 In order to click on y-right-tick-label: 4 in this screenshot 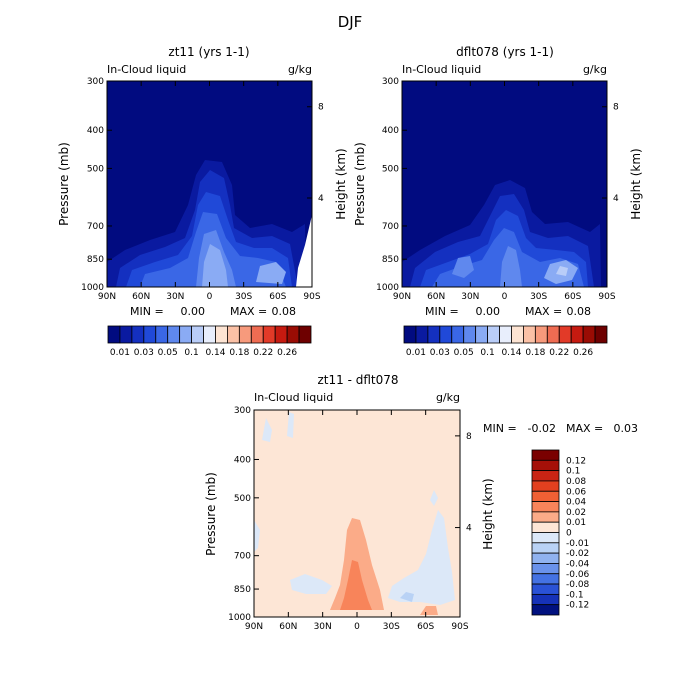, I will do `click(469, 529)`.